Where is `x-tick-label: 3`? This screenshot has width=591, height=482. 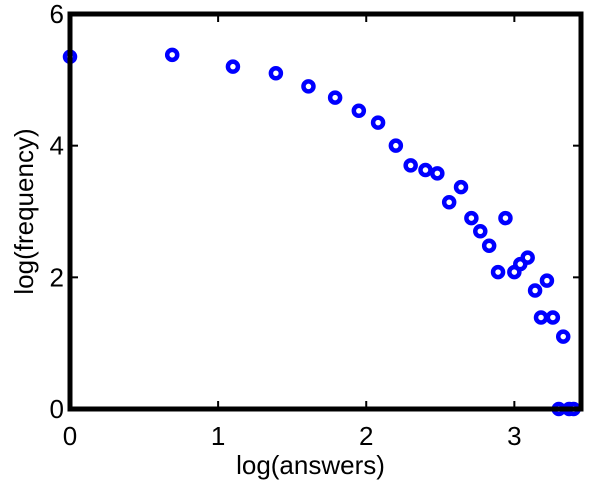 x-tick-label: 3 is located at coordinates (514, 436).